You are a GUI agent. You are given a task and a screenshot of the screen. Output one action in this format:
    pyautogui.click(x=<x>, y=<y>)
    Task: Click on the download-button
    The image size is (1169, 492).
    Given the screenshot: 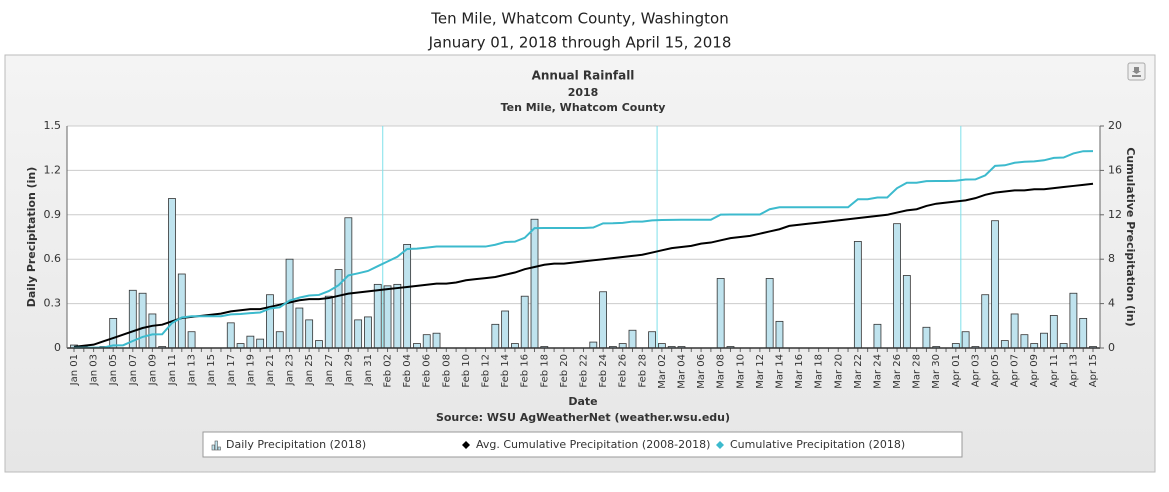 What is the action you would take?
    pyautogui.click(x=1136, y=71)
    